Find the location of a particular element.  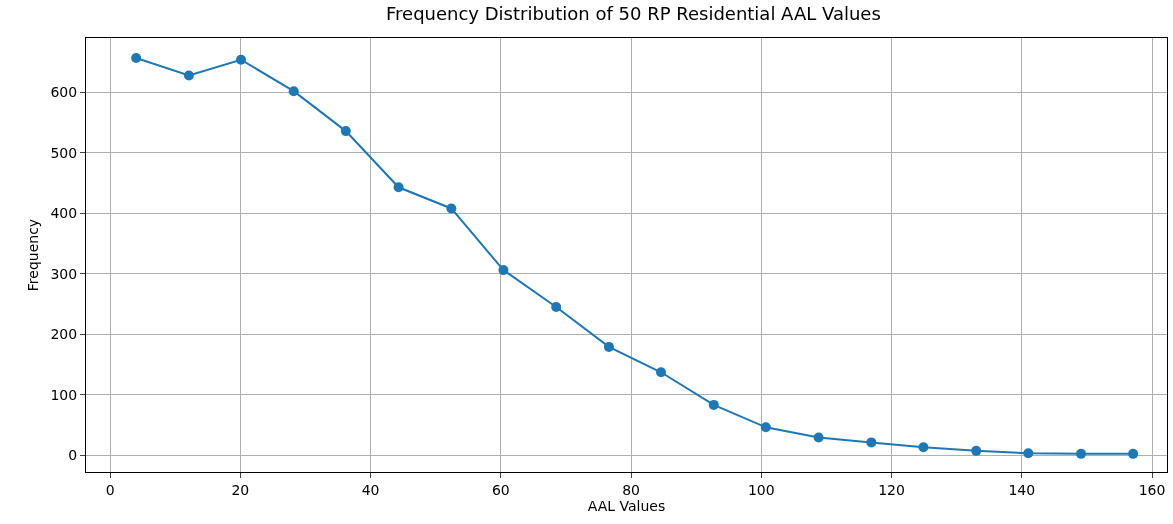

y-tick-label: 300 is located at coordinates (64, 273).